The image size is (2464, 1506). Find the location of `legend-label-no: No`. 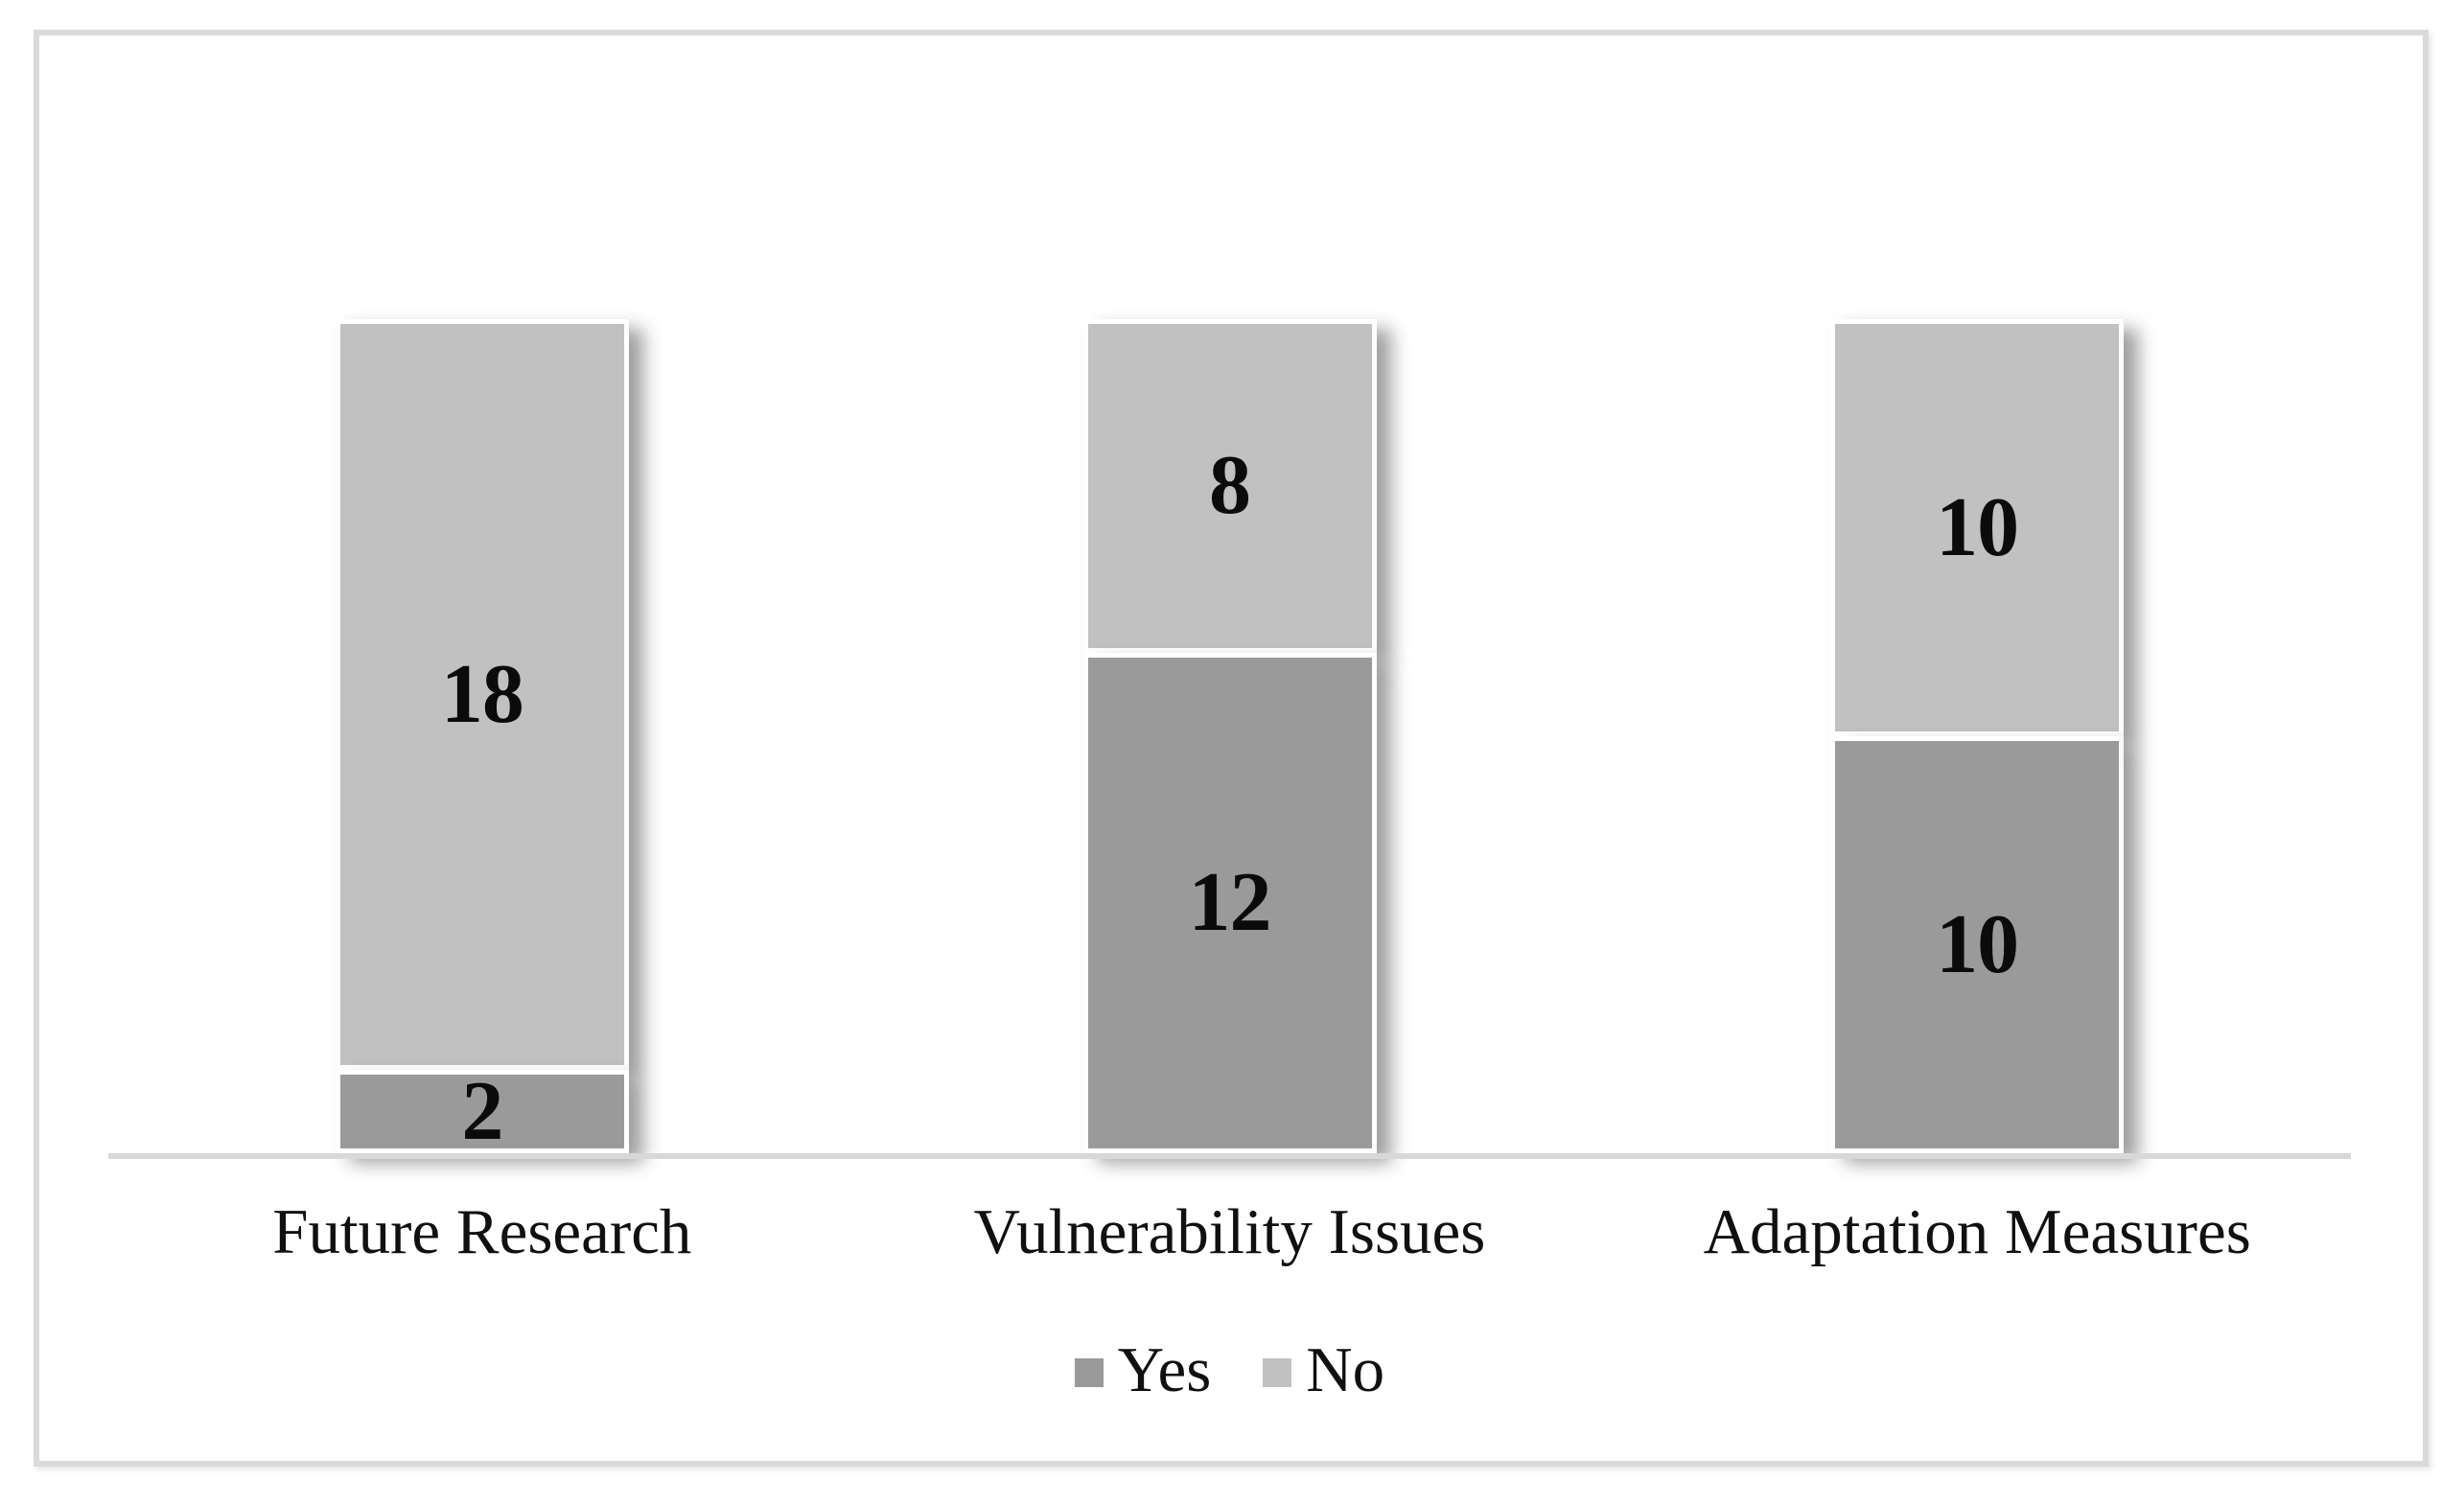

legend-label-no: No is located at coordinates (1346, 1369).